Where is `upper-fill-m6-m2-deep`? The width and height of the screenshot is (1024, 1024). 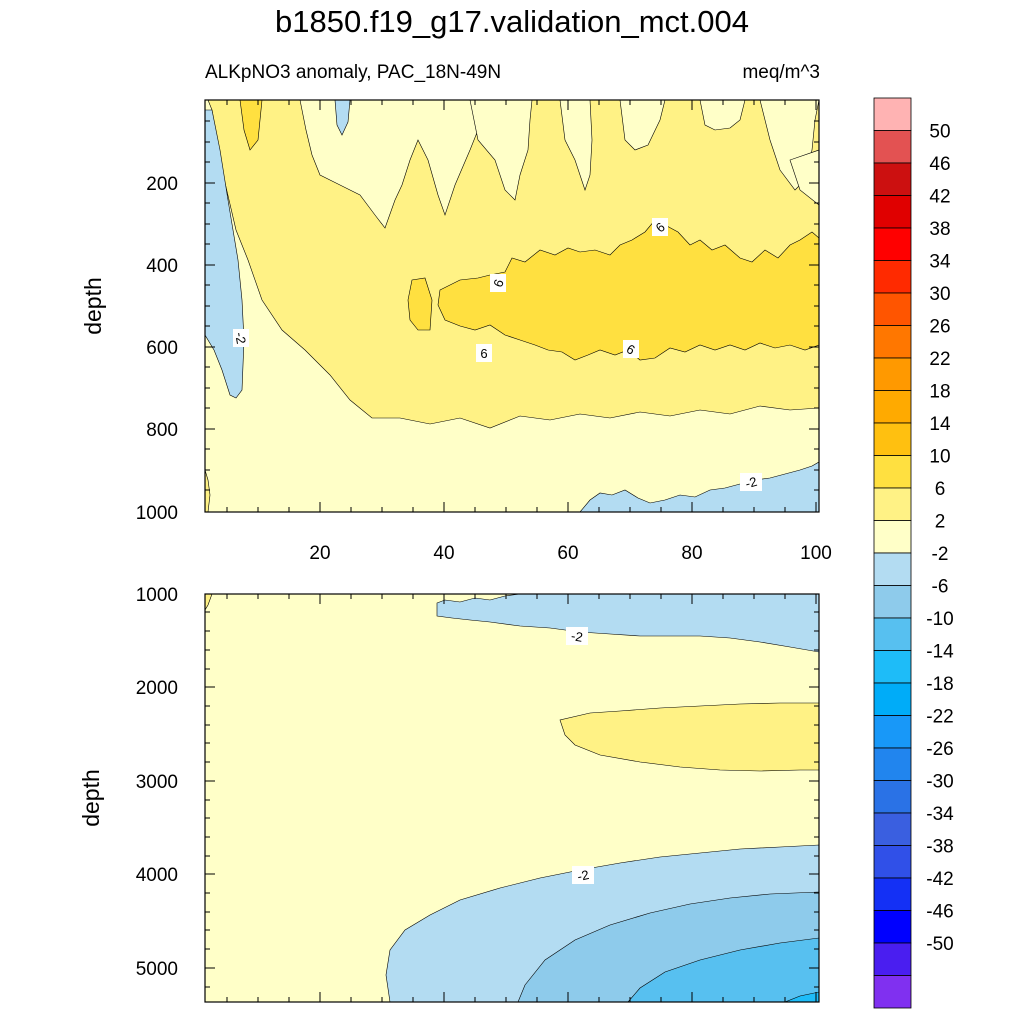
upper-fill-m6-m2-deep is located at coordinates (699, 486).